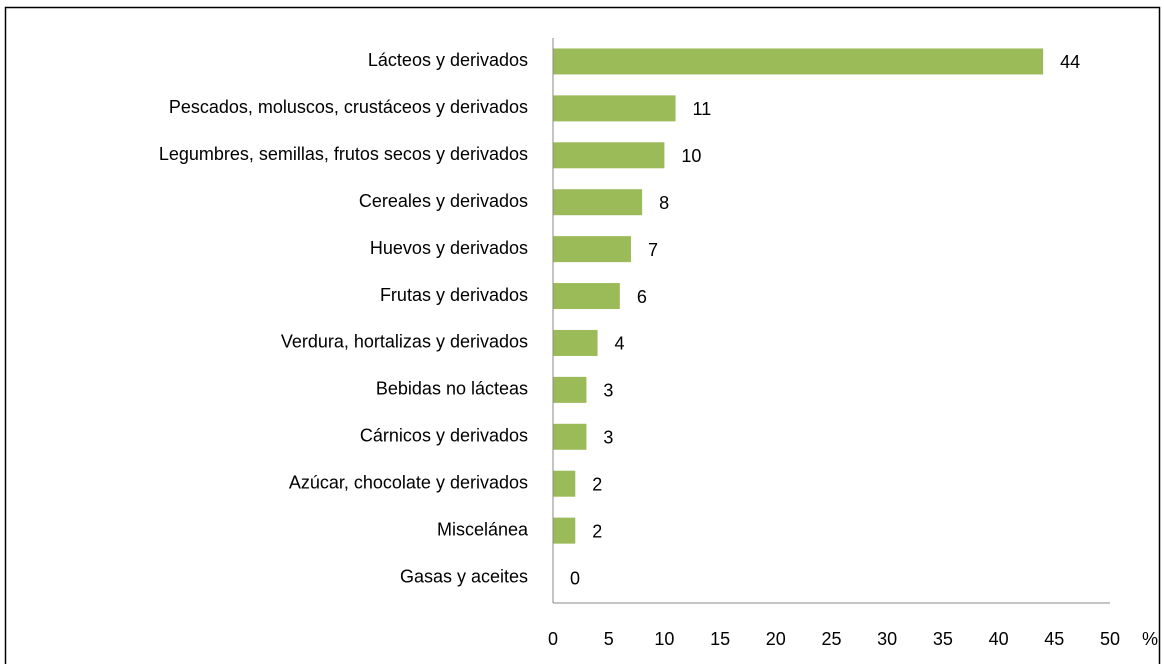  I want to click on y-tick-label: Cereales y derivados, so click(443, 201).